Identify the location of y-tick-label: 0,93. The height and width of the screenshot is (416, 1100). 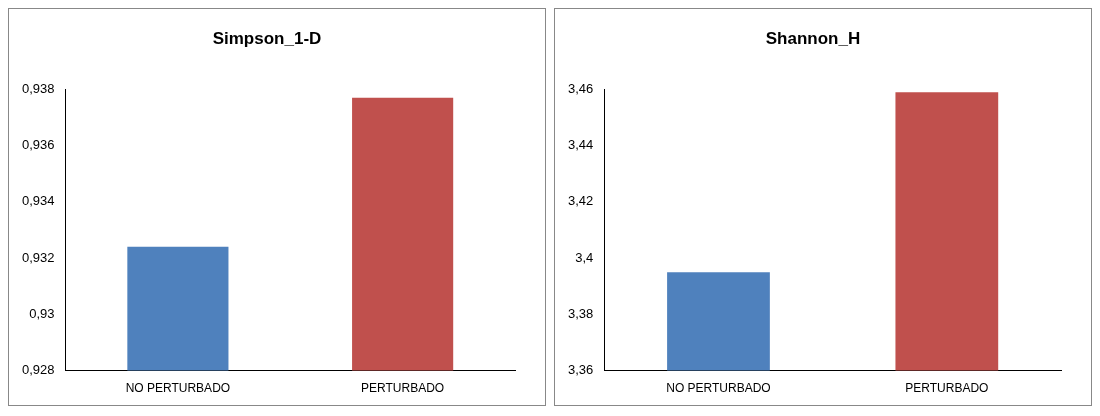
(42, 313).